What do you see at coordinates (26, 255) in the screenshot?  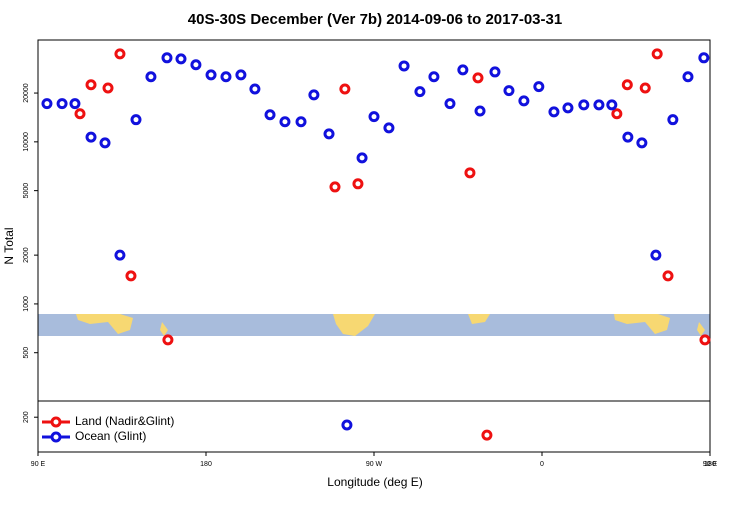 I see `y-tick-label: 2000` at bounding box center [26, 255].